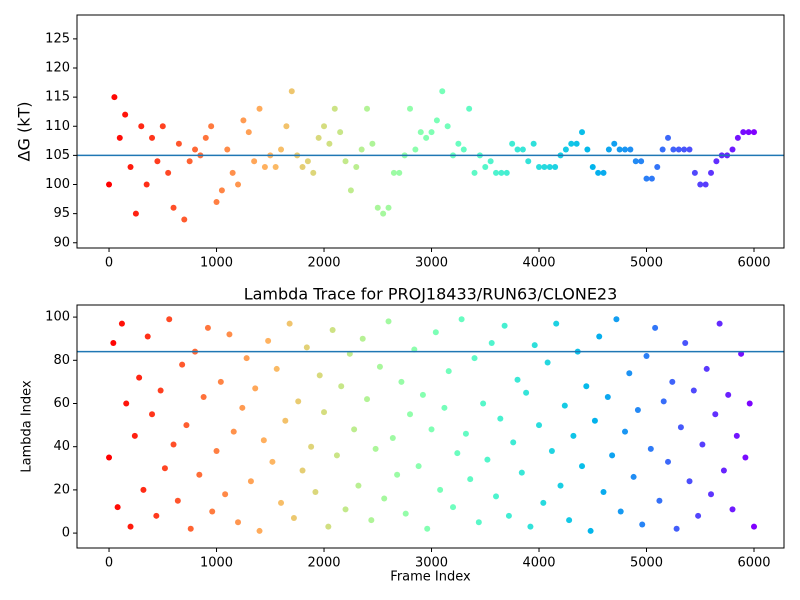 The image size is (800, 600). What do you see at coordinates (57, 97) in the screenshot?
I see `y-tick-label: 115` at bounding box center [57, 97].